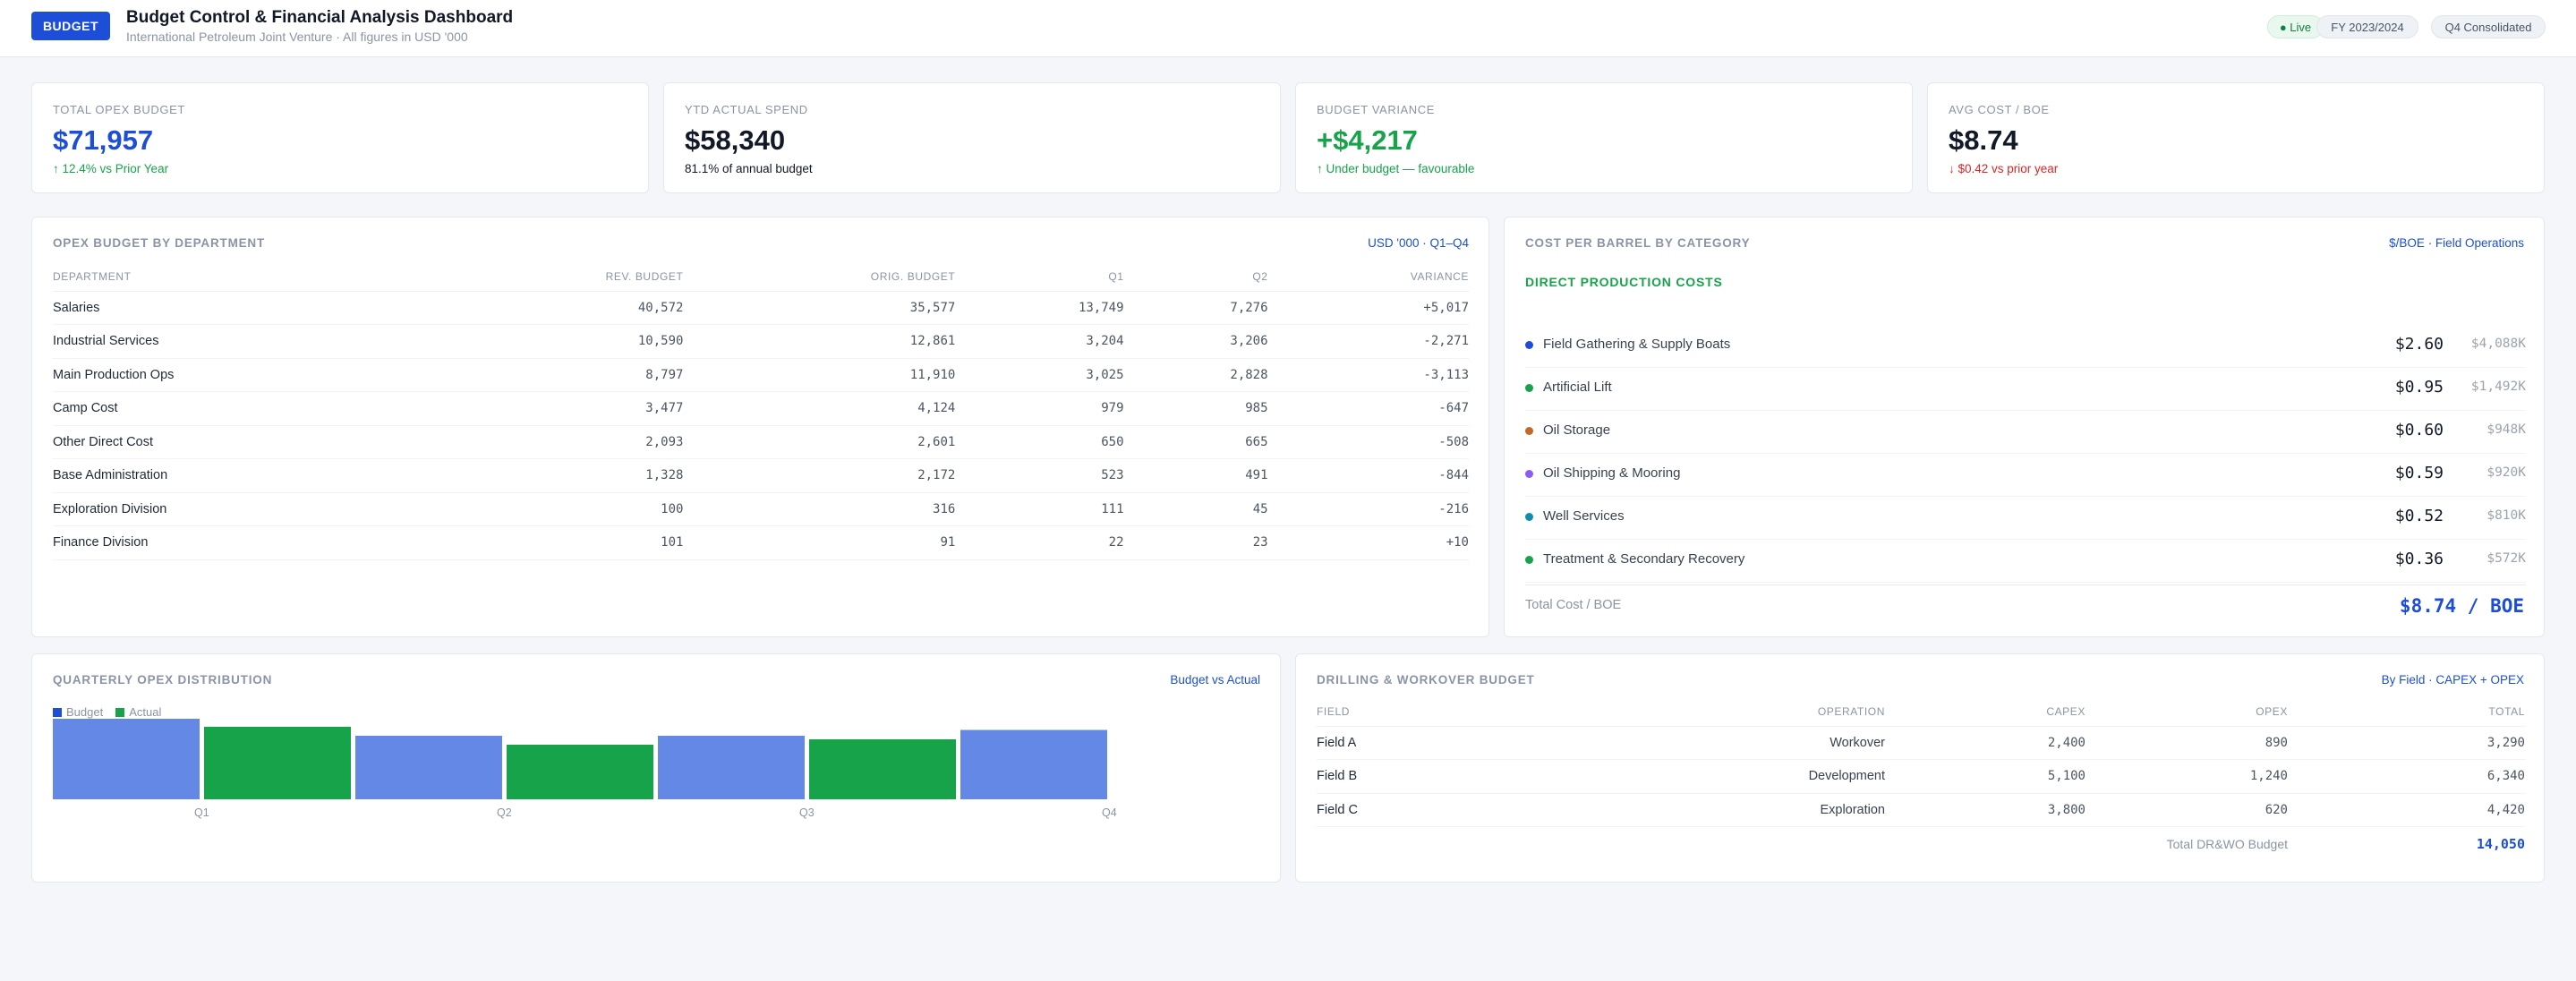  Describe the element at coordinates (2506, 516) in the screenshot. I see `category-amount: $810K` at that location.